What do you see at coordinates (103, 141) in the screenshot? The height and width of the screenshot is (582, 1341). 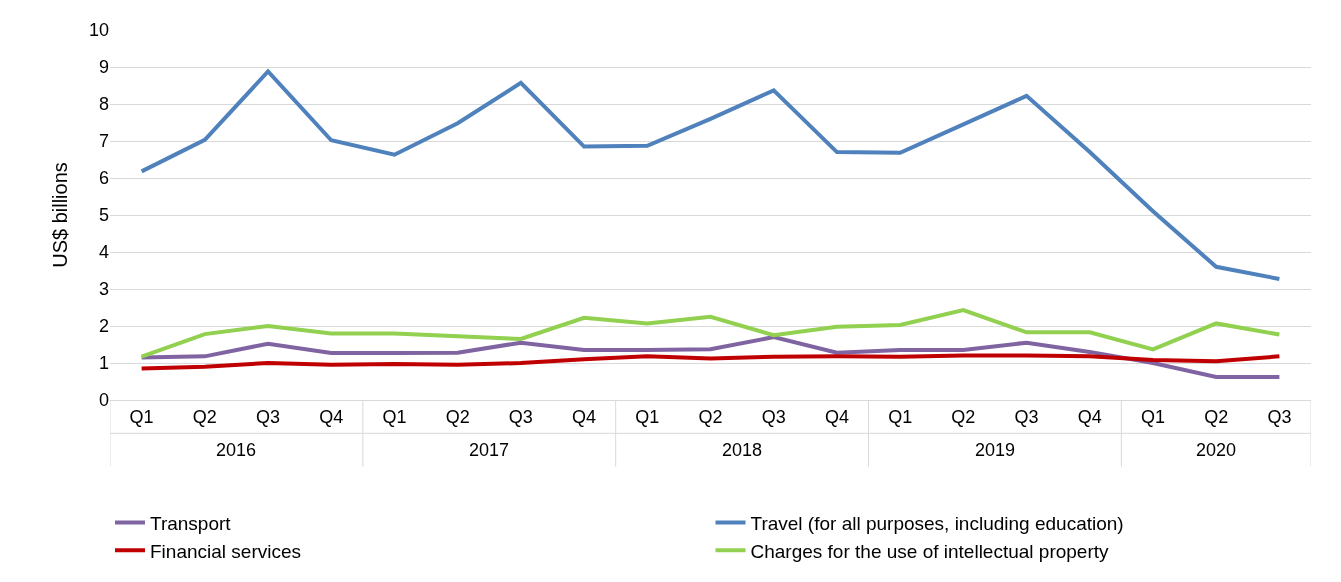 I see `y-tick-label: 7` at bounding box center [103, 141].